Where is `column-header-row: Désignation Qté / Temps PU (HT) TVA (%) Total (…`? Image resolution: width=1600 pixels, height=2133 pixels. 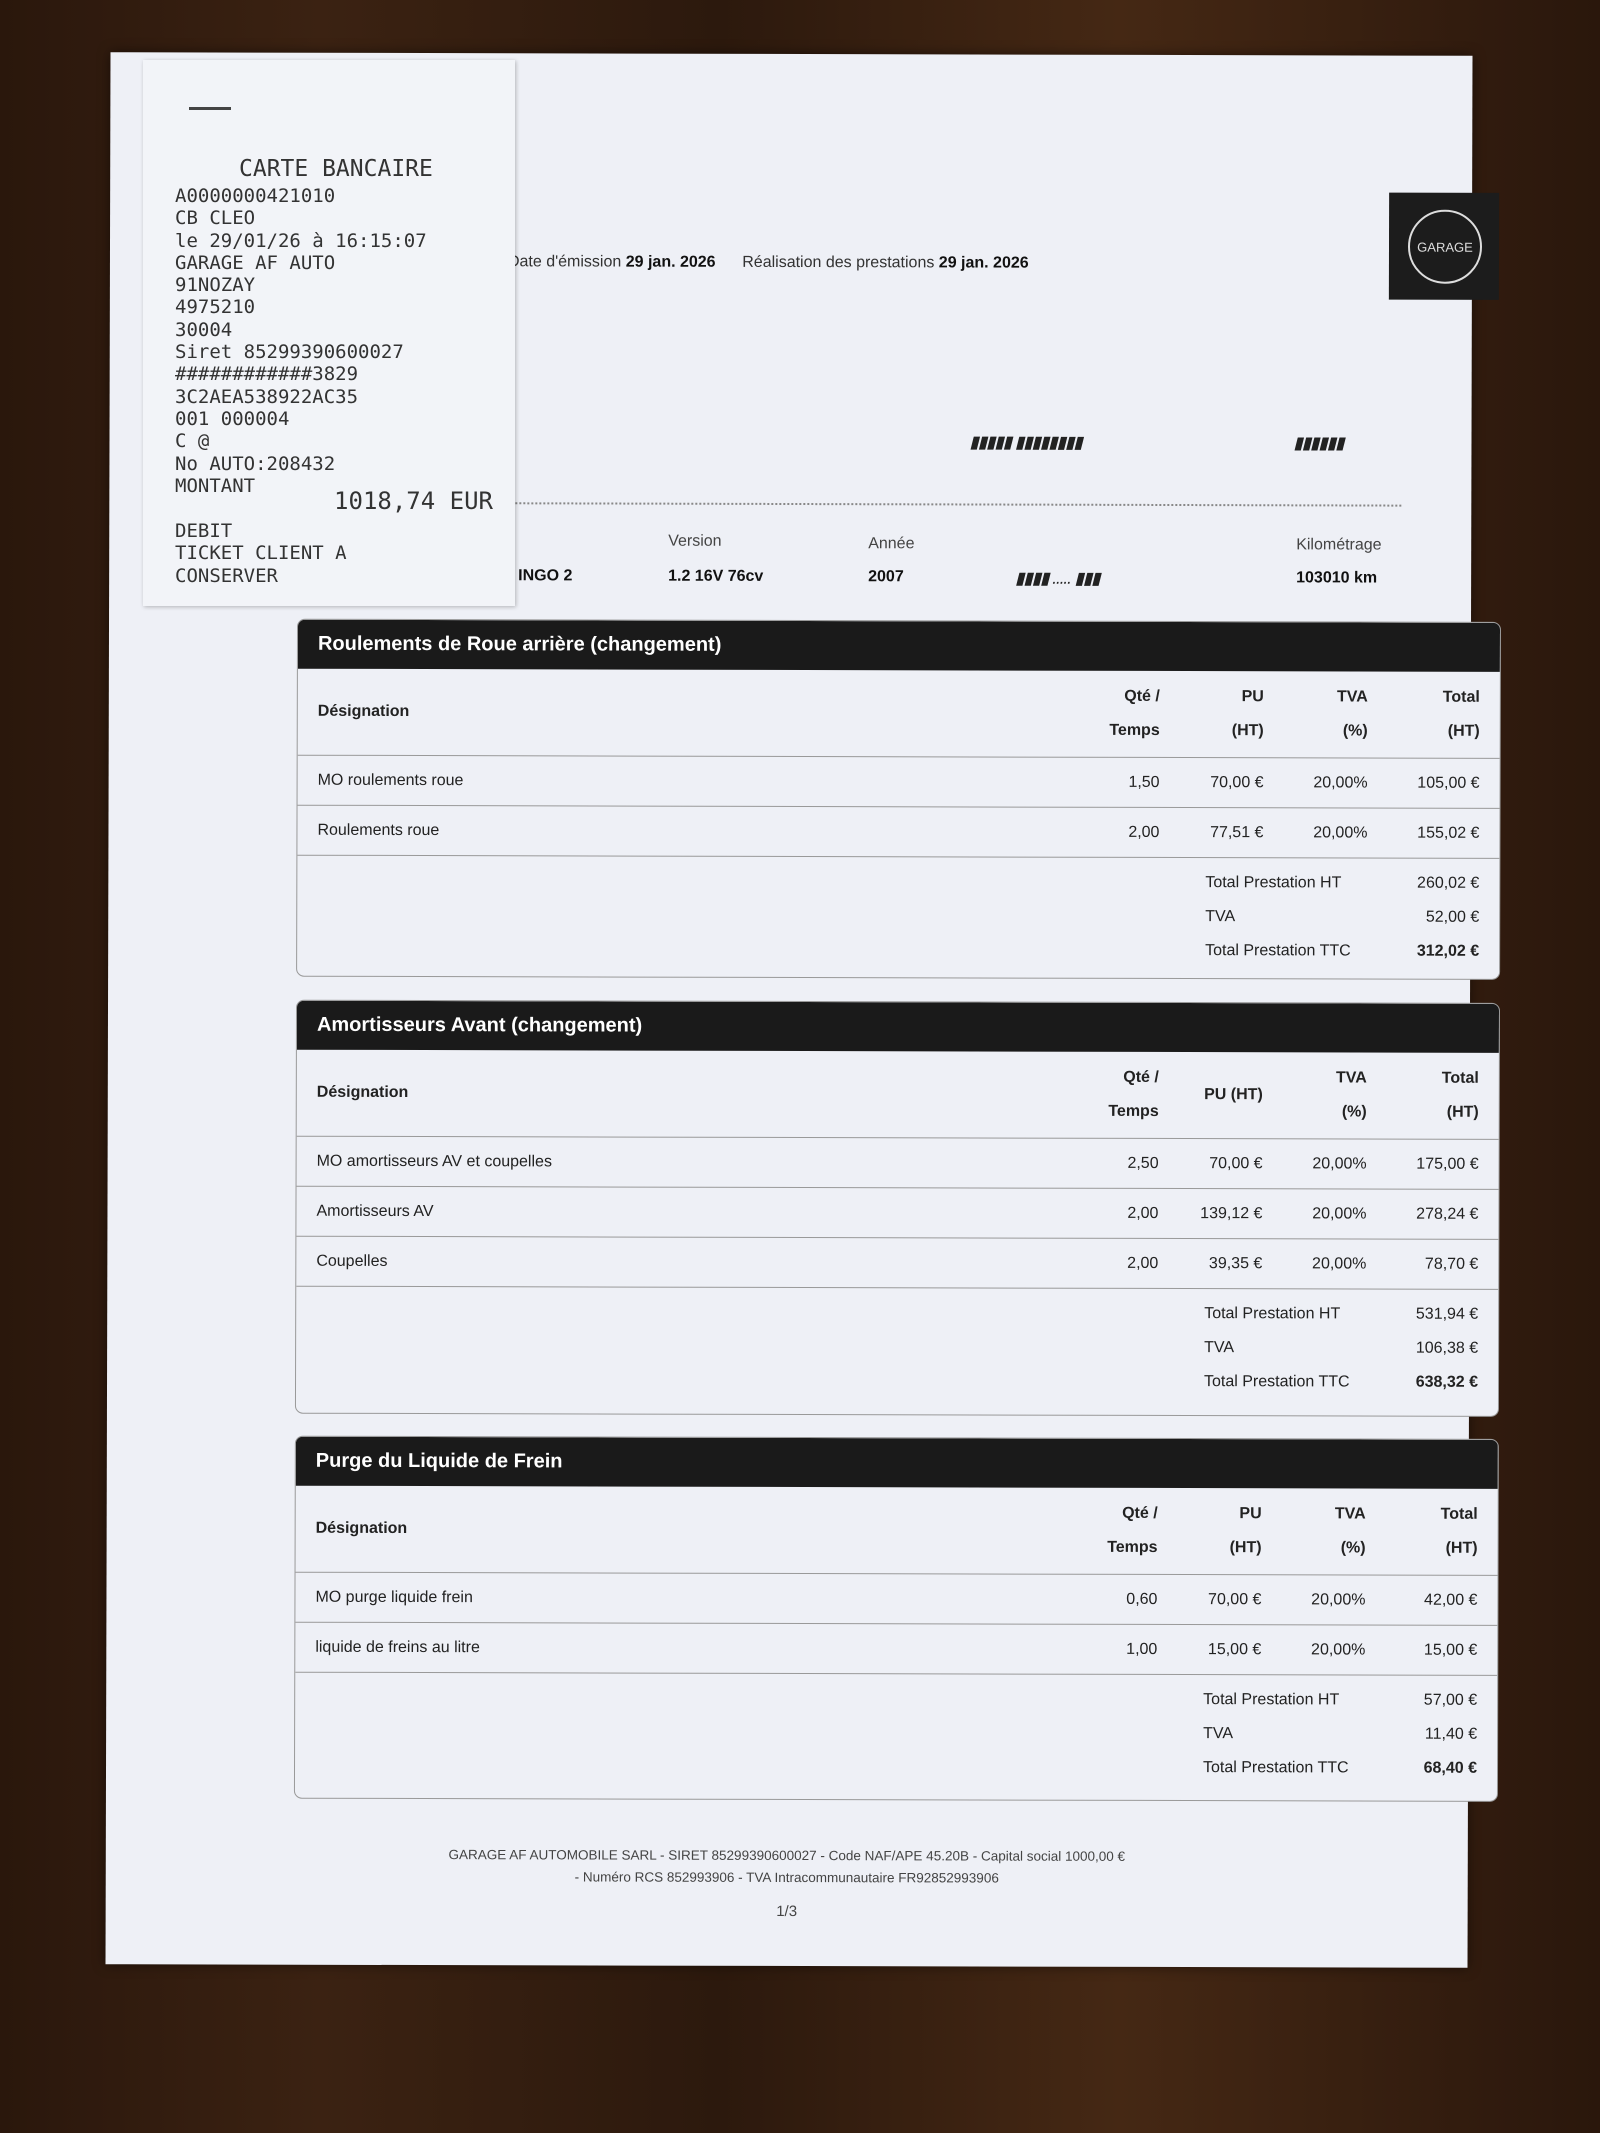 column-header-row: Désignation Qté / Temps PU (HT) TVA (%) Total (… is located at coordinates (897, 1094).